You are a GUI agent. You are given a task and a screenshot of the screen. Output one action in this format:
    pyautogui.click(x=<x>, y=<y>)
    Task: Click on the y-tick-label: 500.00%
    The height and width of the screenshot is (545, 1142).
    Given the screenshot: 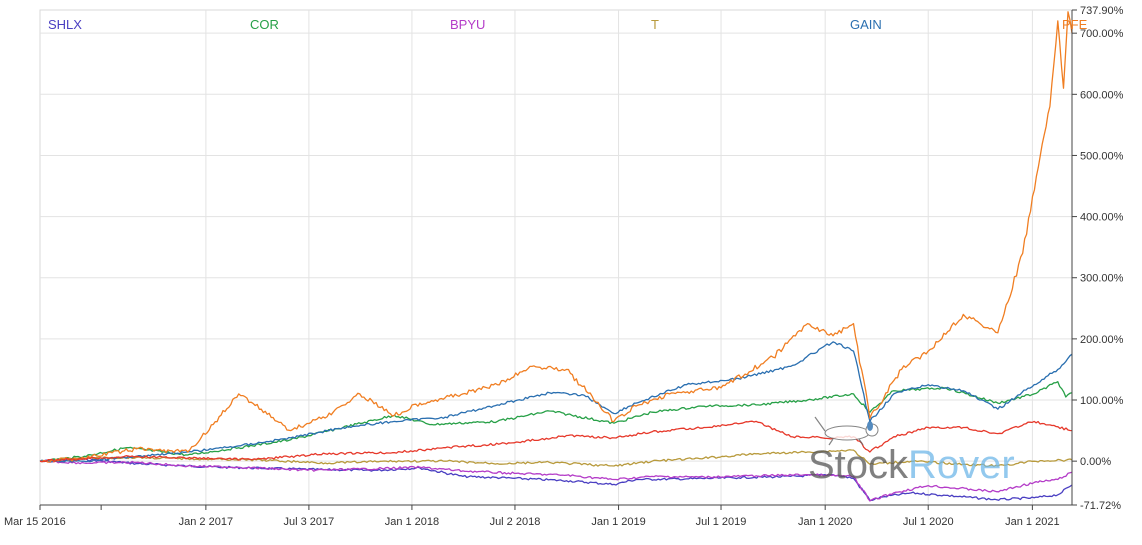 What is the action you would take?
    pyautogui.click(x=1102, y=156)
    